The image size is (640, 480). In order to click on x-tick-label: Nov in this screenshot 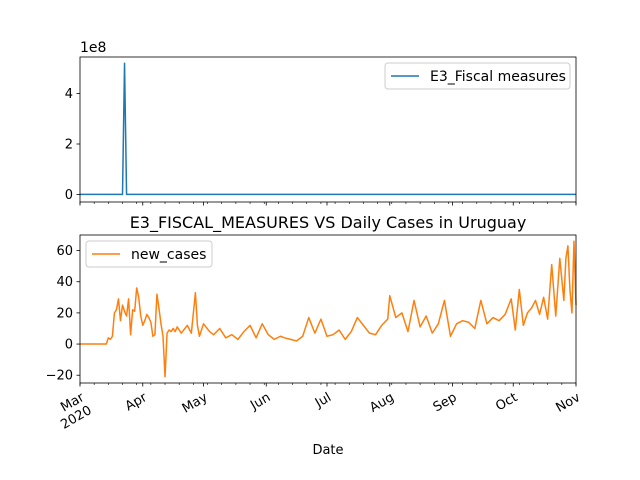, I will do `click(569, 403)`.